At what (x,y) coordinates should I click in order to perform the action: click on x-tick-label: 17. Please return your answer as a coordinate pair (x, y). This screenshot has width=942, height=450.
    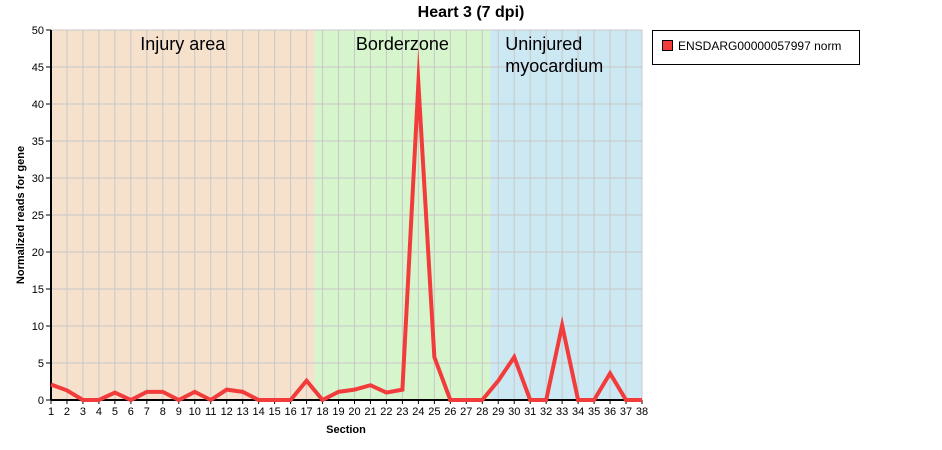
    Looking at the image, I should click on (306, 412).